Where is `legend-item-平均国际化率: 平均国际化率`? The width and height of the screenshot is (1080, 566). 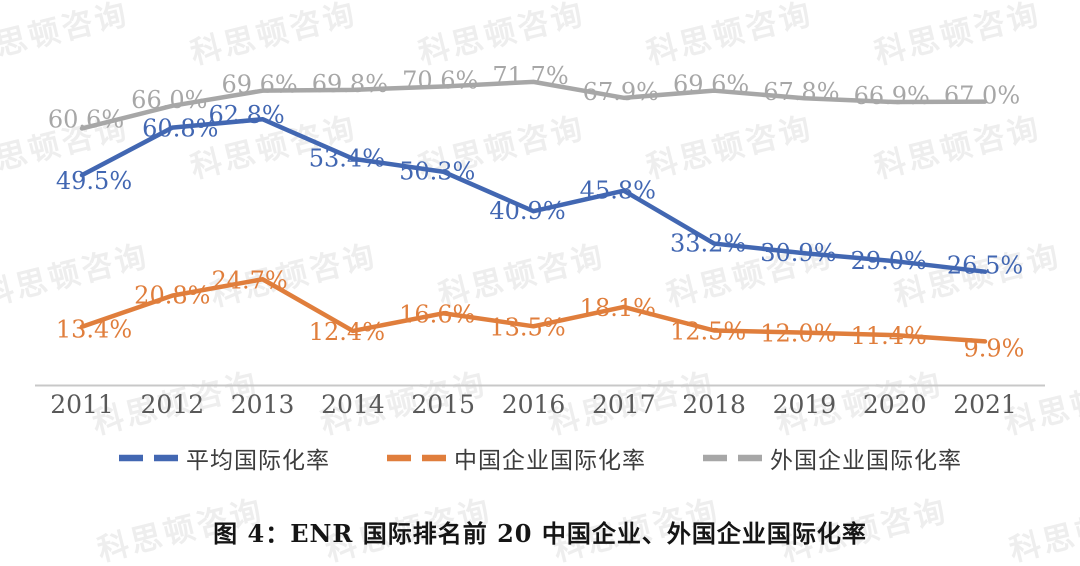
legend-item-平均国际化率: 平均国际化率 is located at coordinates (224, 458).